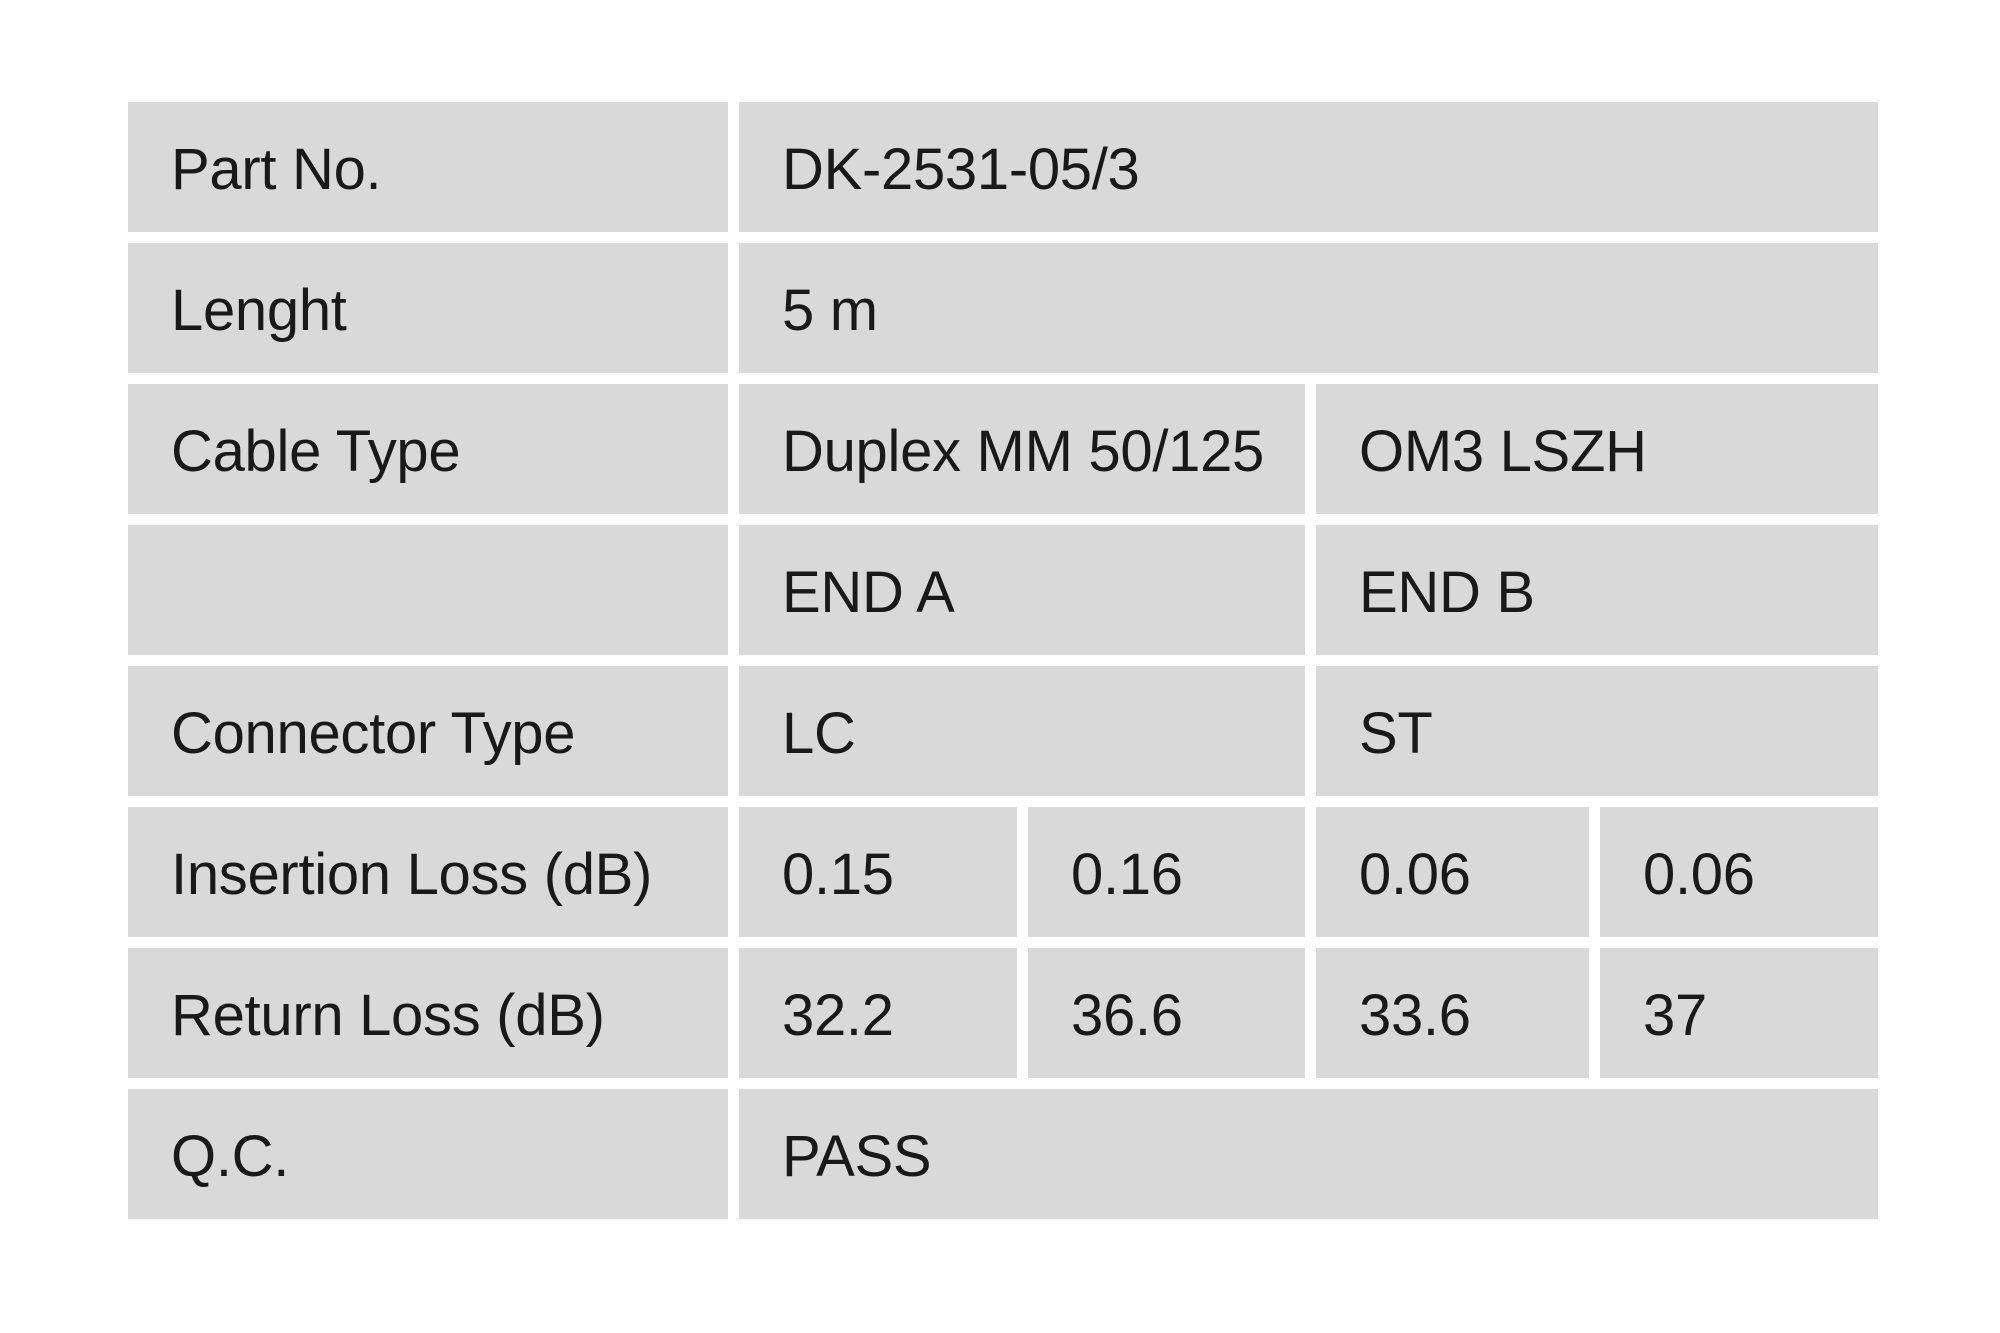 This screenshot has height=1333, width=2000. Describe the element at coordinates (1308, 308) in the screenshot. I see `length-value-cell: 5 m` at that location.